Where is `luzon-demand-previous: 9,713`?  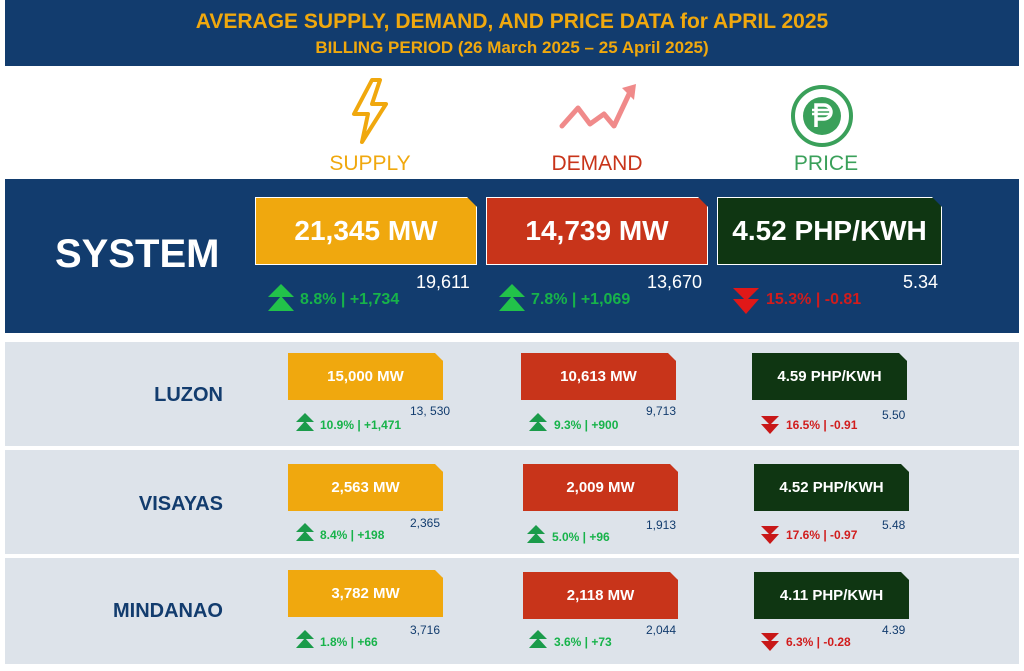
luzon-demand-previous: 9,713 is located at coordinates (661, 411).